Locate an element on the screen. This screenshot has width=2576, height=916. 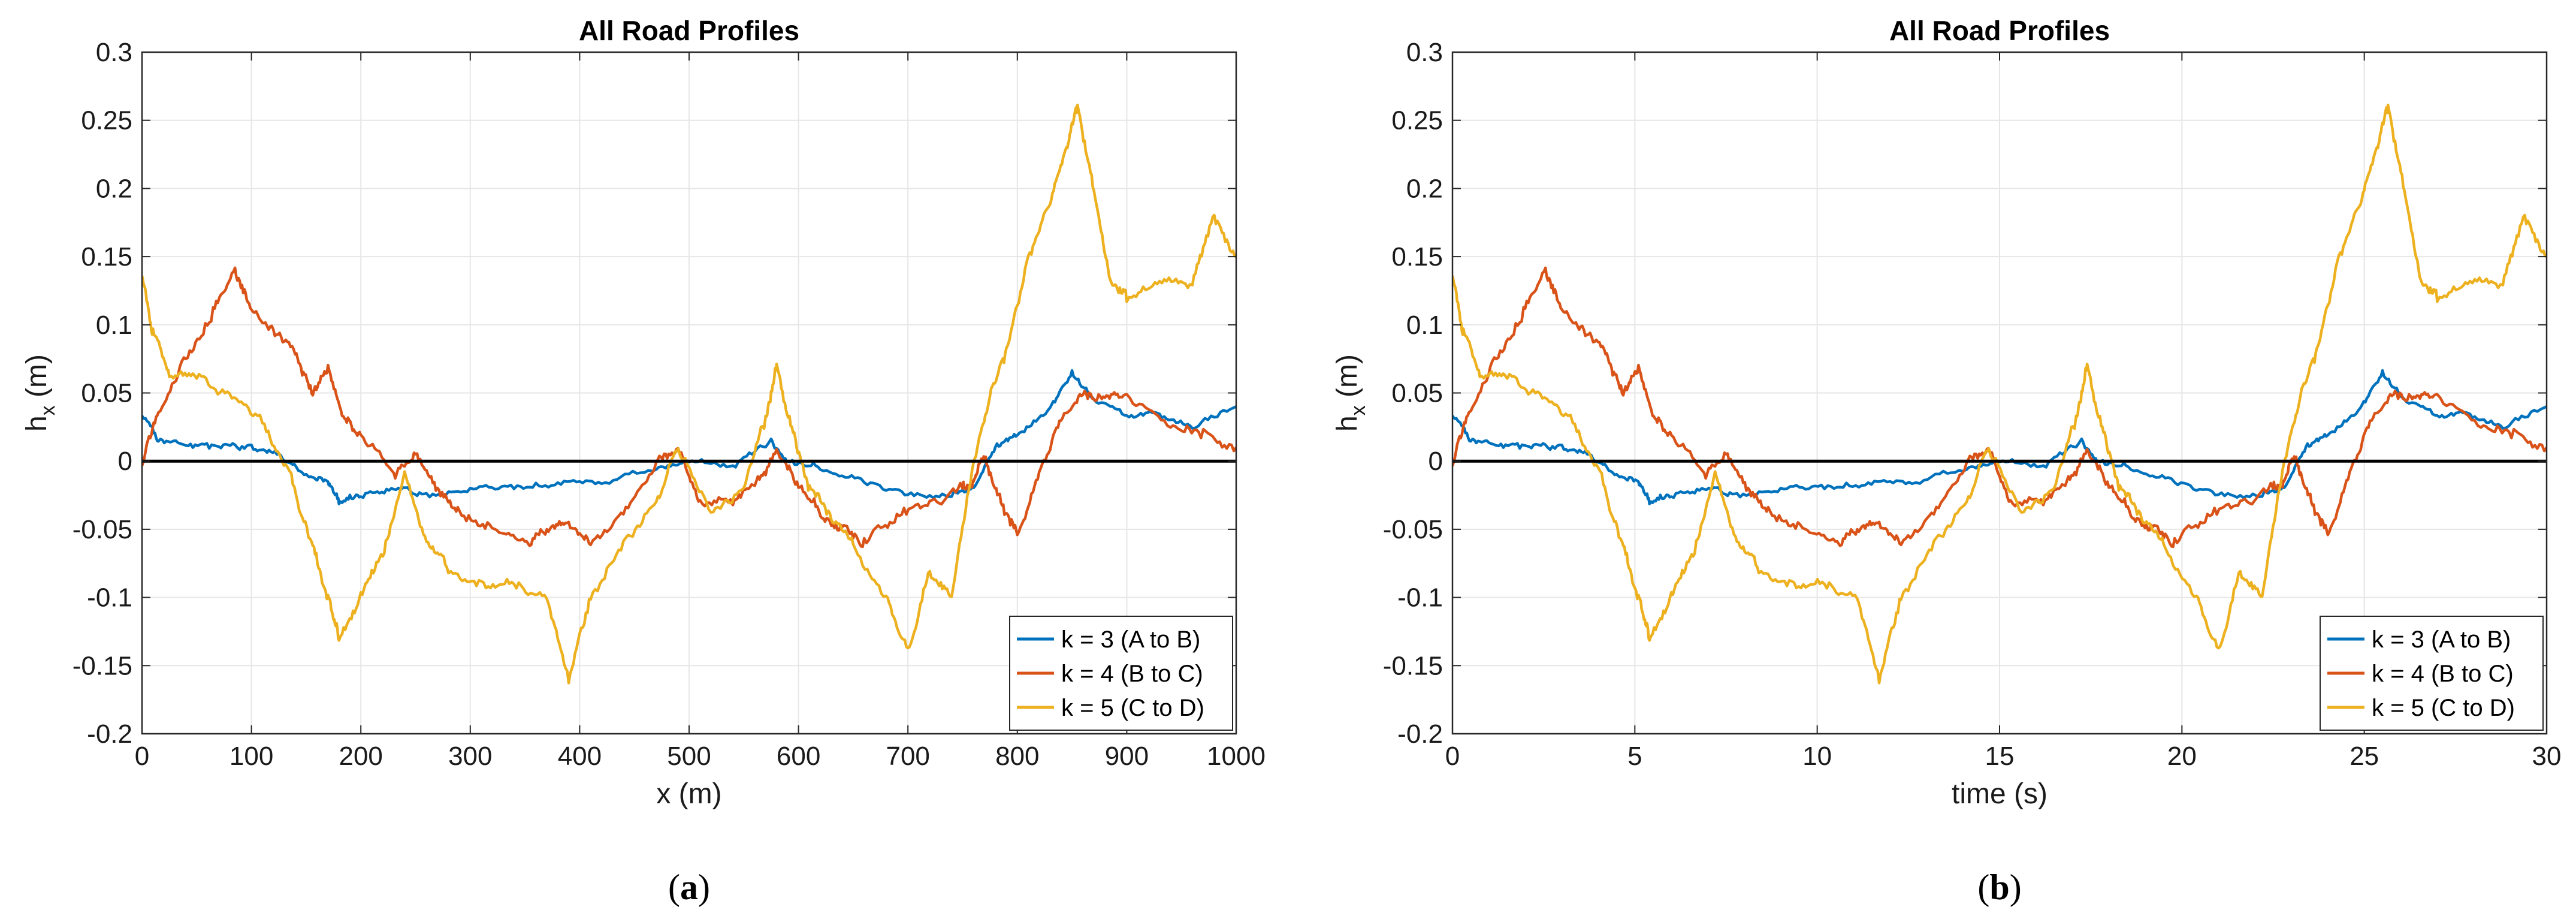
panel-caption: (b) is located at coordinates (1999, 887).